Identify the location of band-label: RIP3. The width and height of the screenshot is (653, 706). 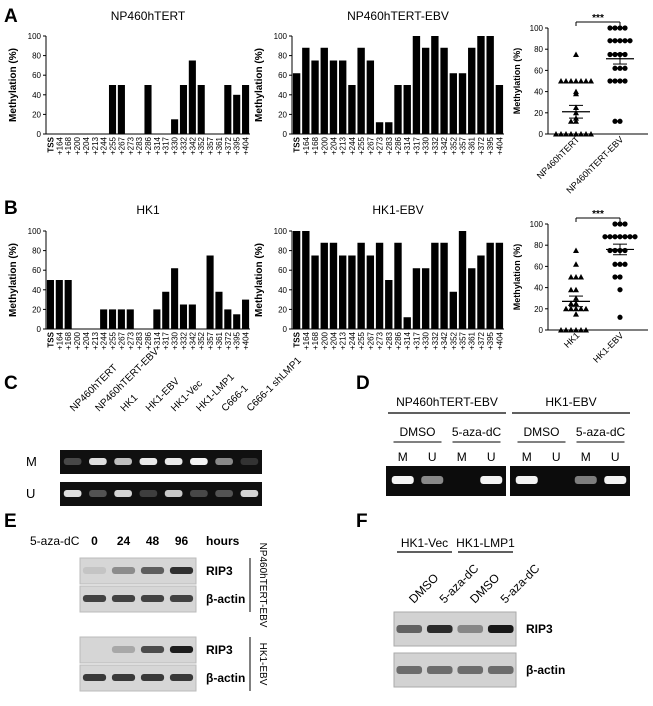
(539, 629).